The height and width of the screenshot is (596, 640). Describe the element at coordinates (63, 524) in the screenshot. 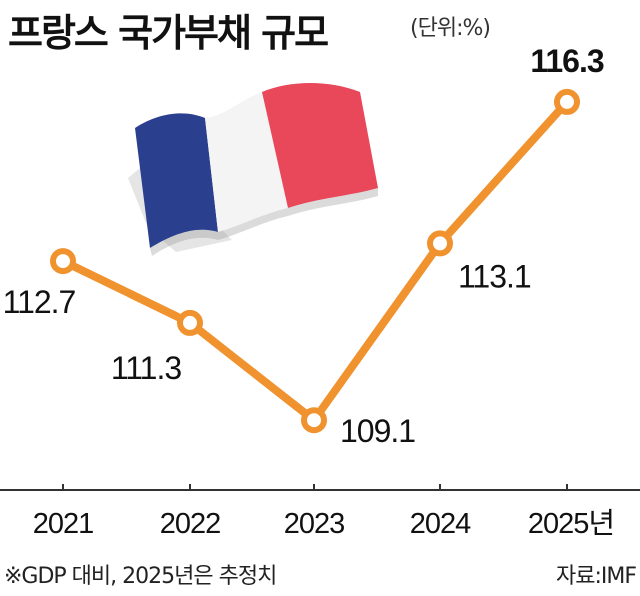

I see `x-tick-label: 2021` at that location.